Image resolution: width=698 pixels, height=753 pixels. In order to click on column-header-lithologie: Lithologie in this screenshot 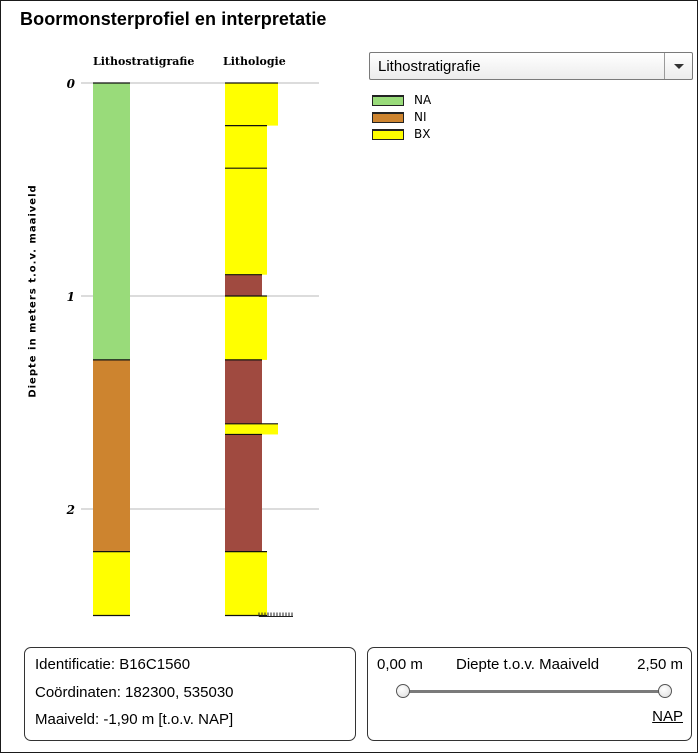, I will do `click(254, 61)`.